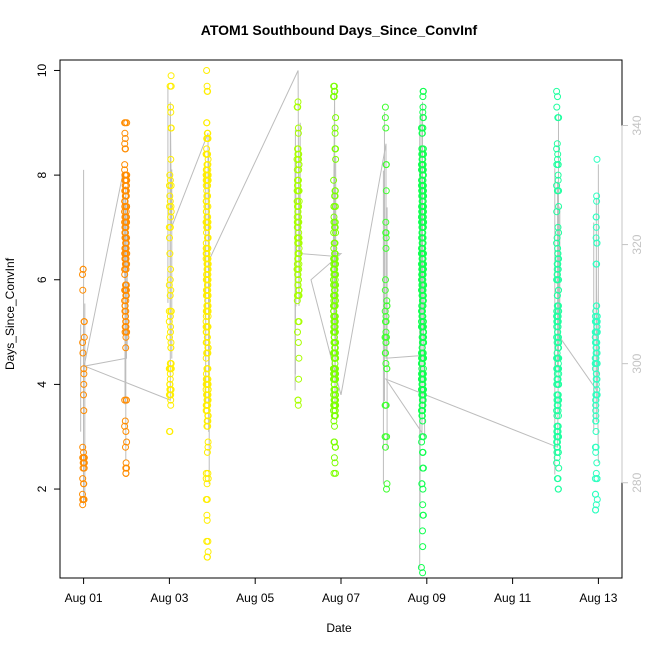  I want to click on y-axis-label: Days_Since_ConvInf, so click(10, 313).